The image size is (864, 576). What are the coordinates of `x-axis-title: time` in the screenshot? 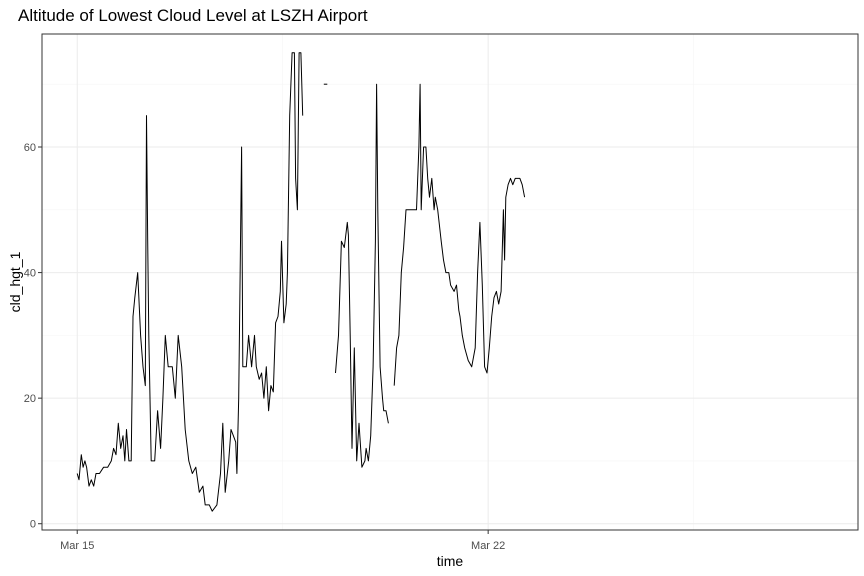 It's located at (450, 561).